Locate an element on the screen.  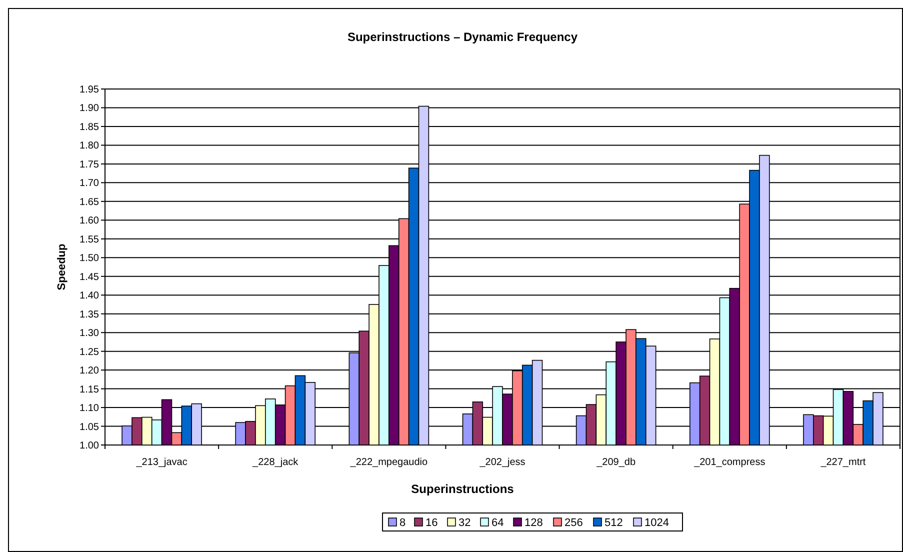
y-tick-label: 1.10 is located at coordinates (90, 408).